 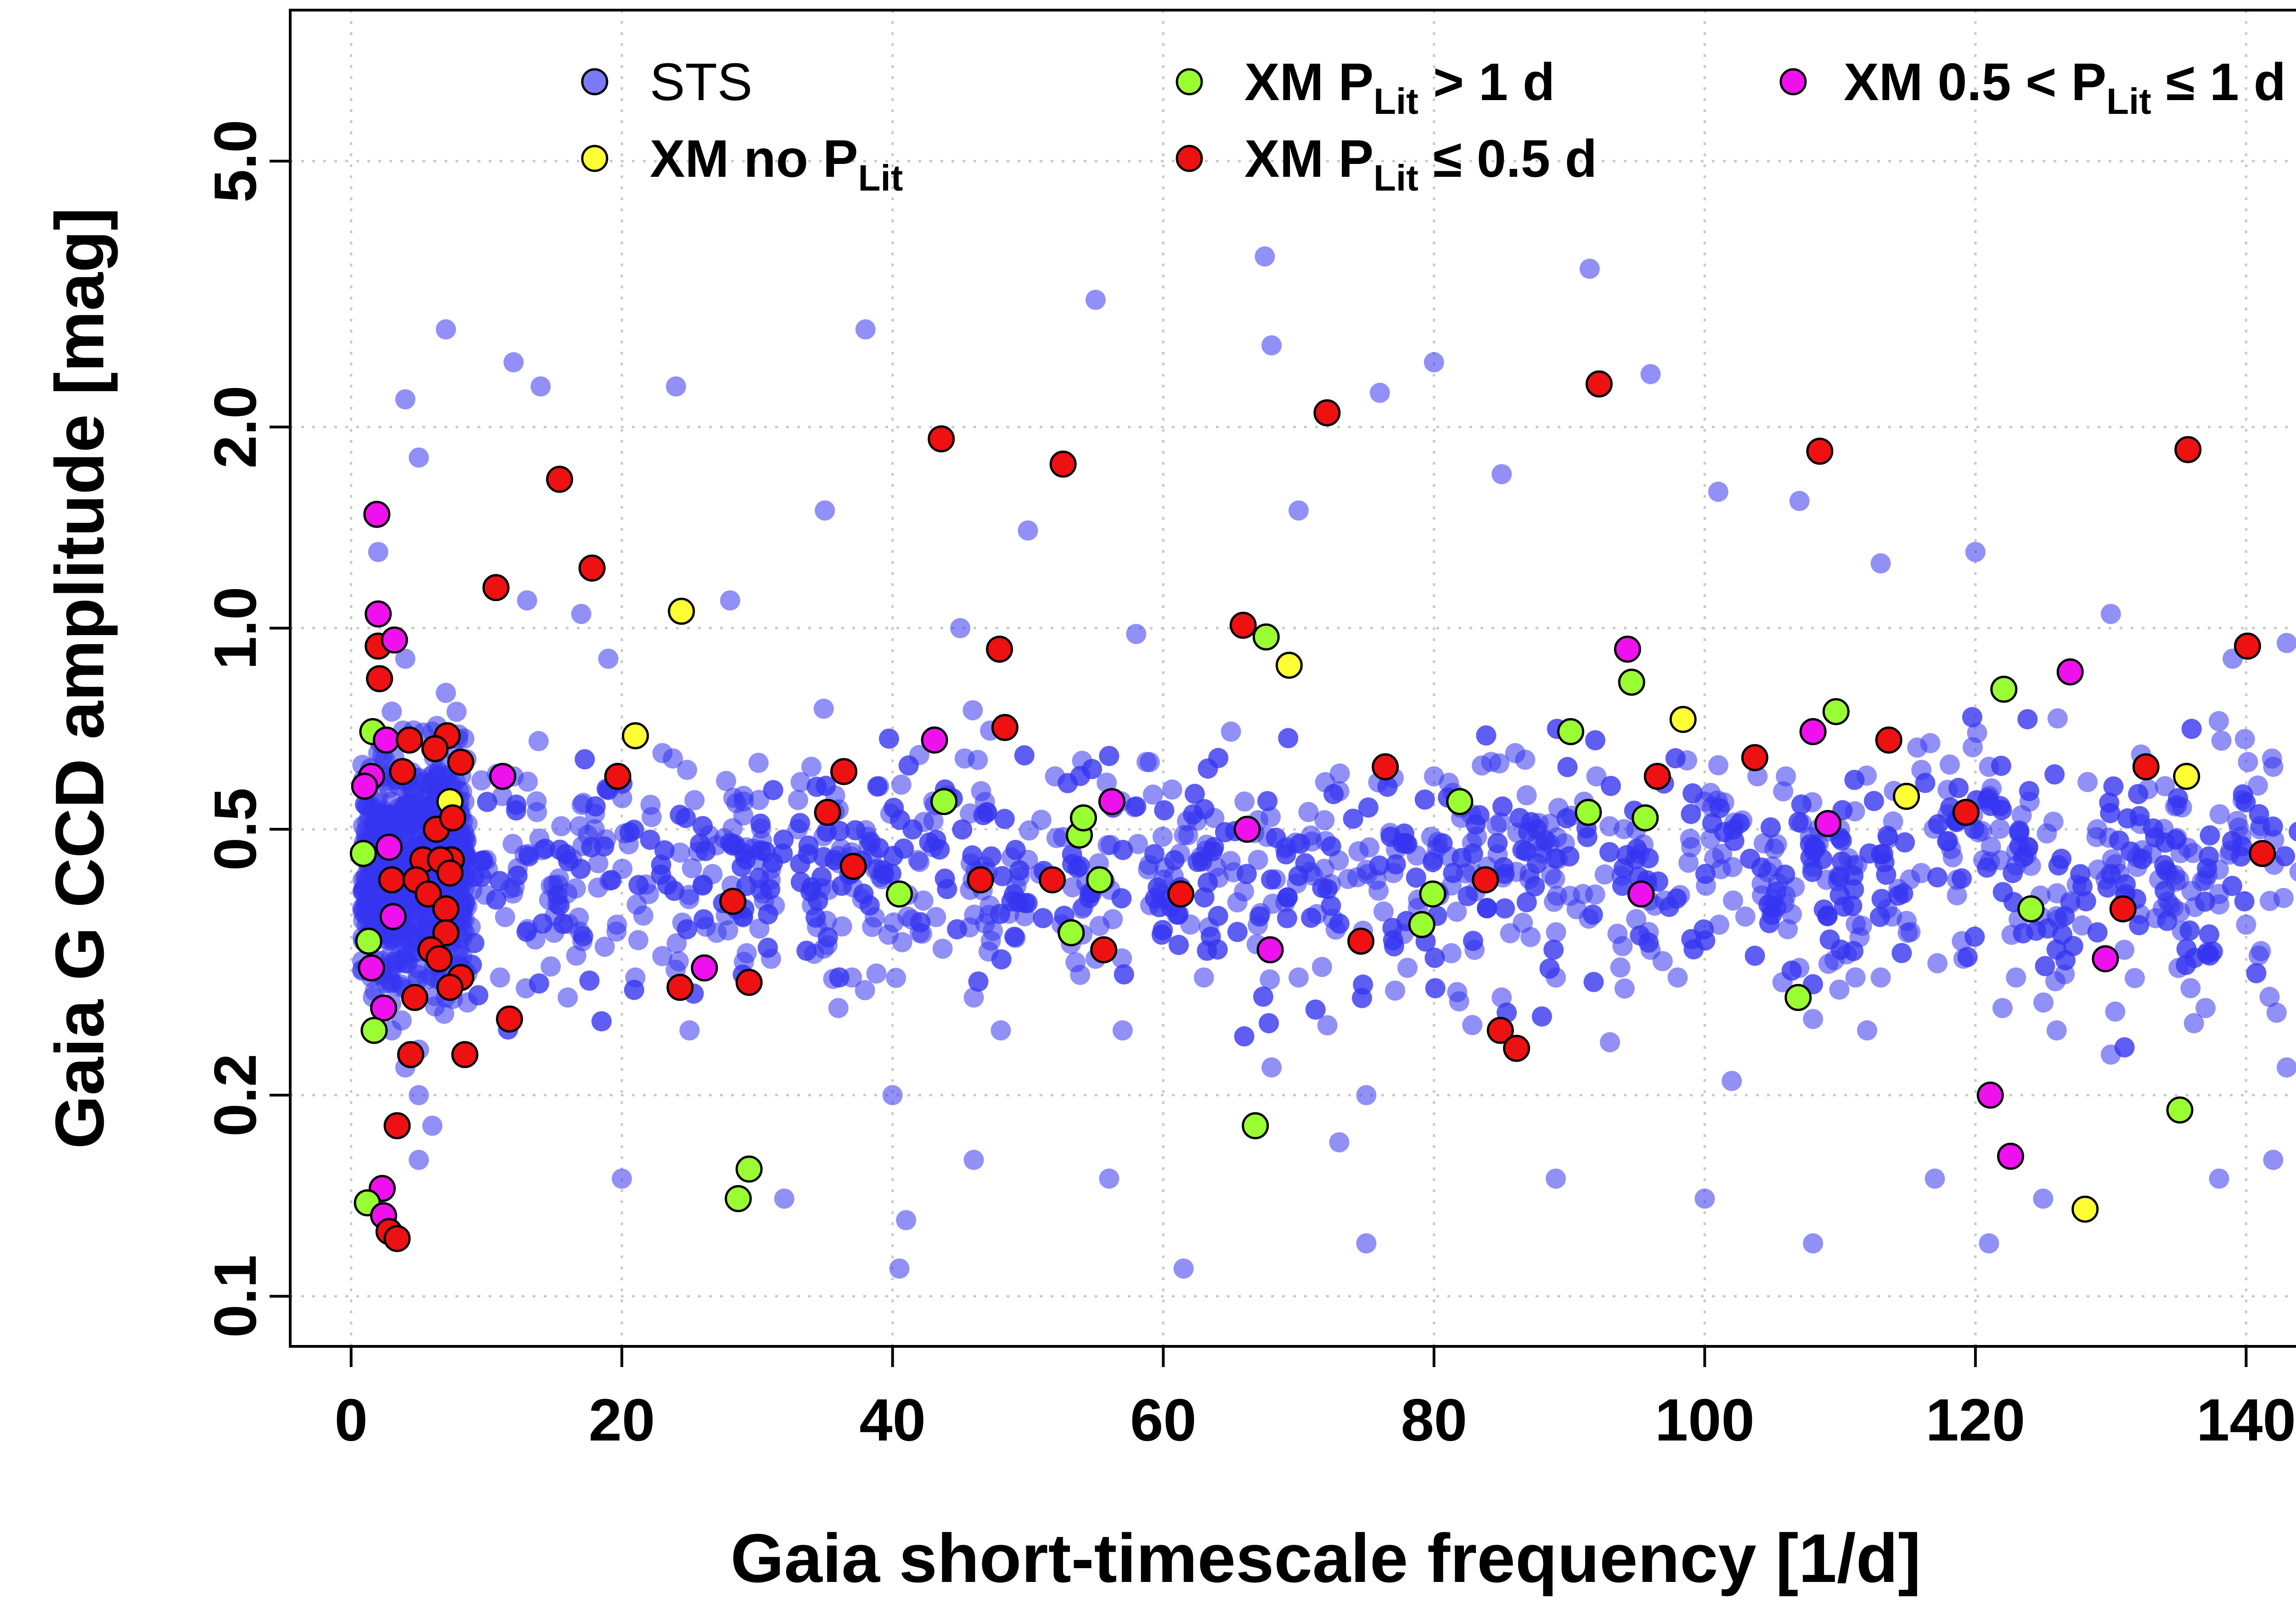 I want to click on x-tick-label: 80, so click(x=1434, y=1420).